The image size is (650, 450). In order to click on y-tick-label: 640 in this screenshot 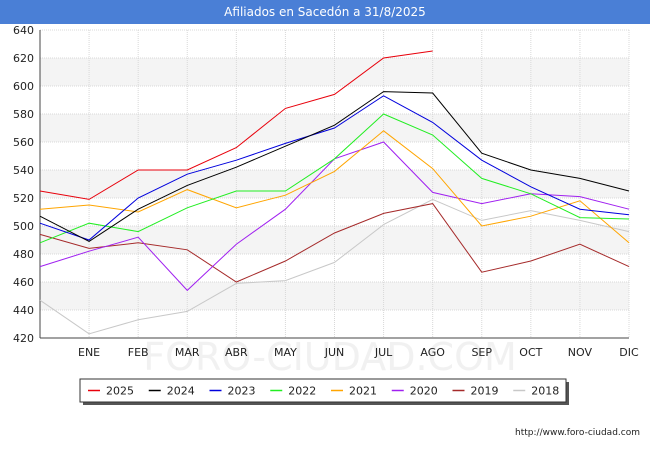, I will do `click(23, 30)`.